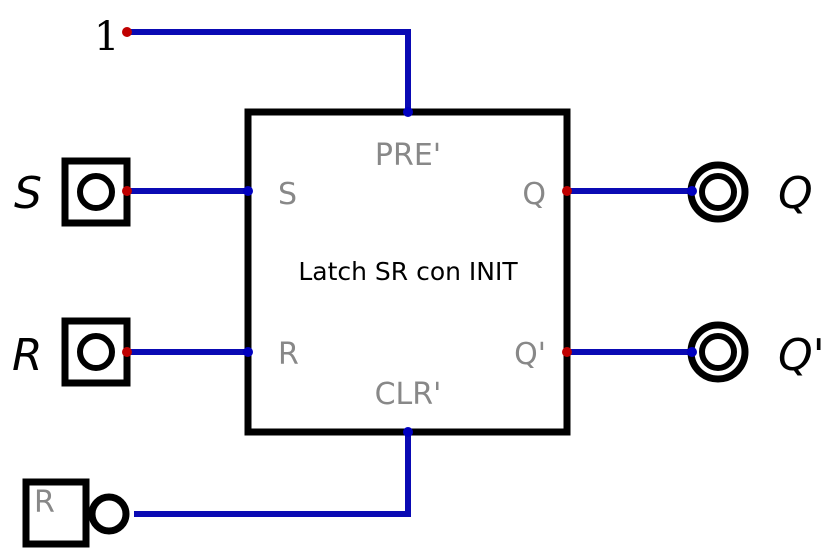 Image resolution: width=834 pixels, height=550 pixels. Describe the element at coordinates (272, 474) in the screenshot. I see `wire-reset-to-clr` at that location.